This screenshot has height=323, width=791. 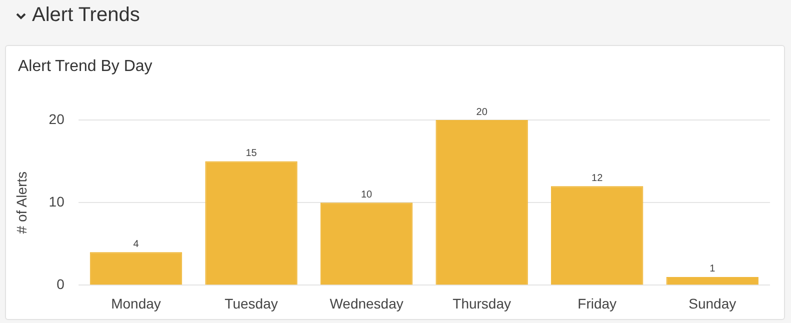 What do you see at coordinates (598, 178) in the screenshot?
I see `data-label: 12` at bounding box center [598, 178].